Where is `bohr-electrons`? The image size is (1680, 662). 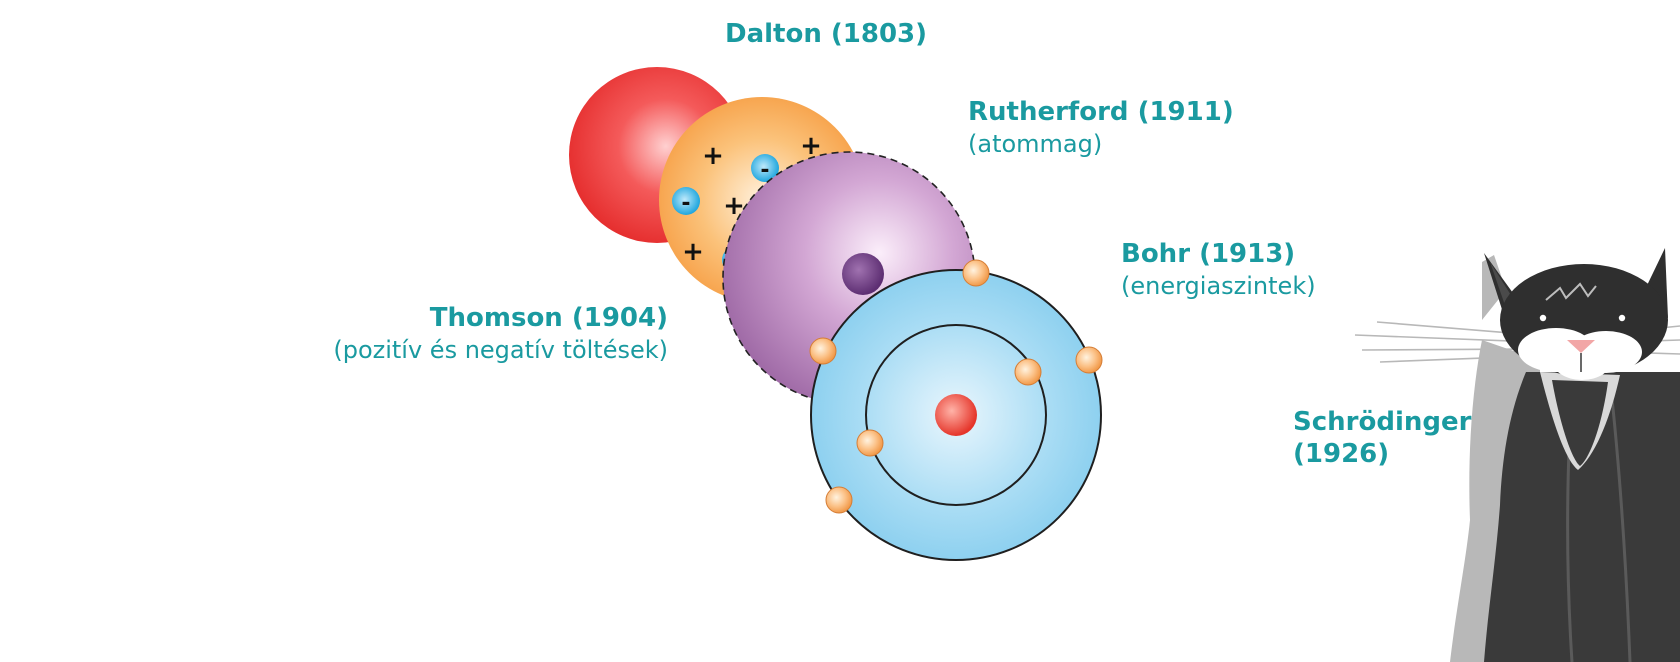
bohr-electrons is located at coordinates (956, 386).